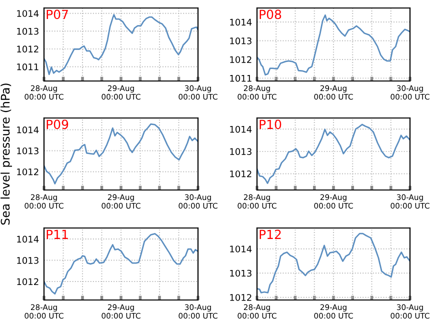  Describe the element at coordinates (57, 125) in the screenshot. I see `chart-title: P09` at that location.